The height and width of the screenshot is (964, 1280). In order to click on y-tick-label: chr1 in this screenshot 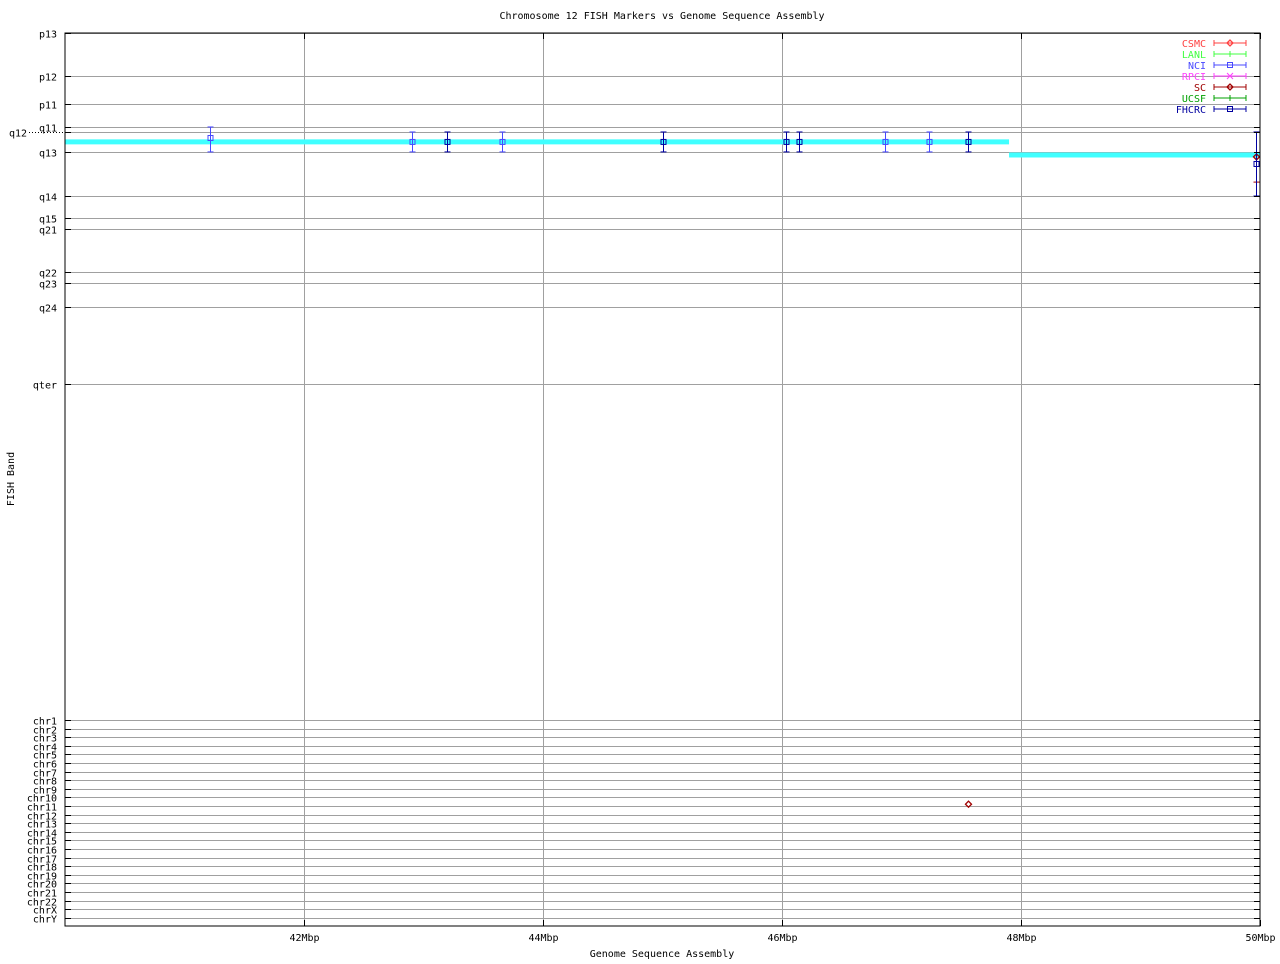, I will do `click(45, 722)`.